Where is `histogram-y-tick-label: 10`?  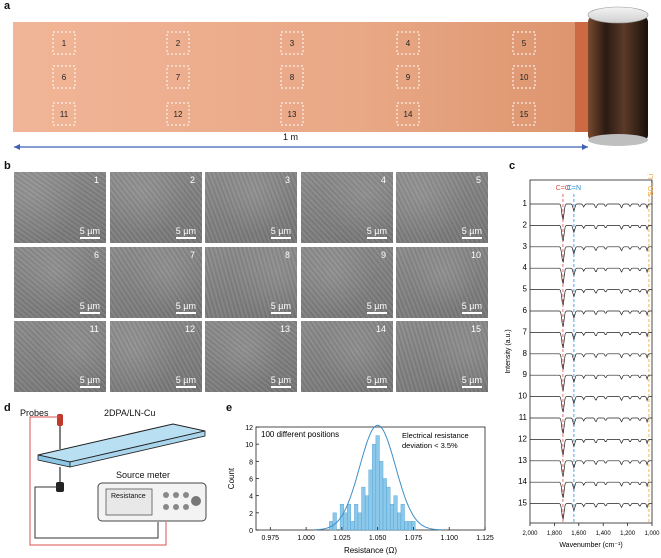
histogram-y-tick-label: 10 is located at coordinates (249, 445).